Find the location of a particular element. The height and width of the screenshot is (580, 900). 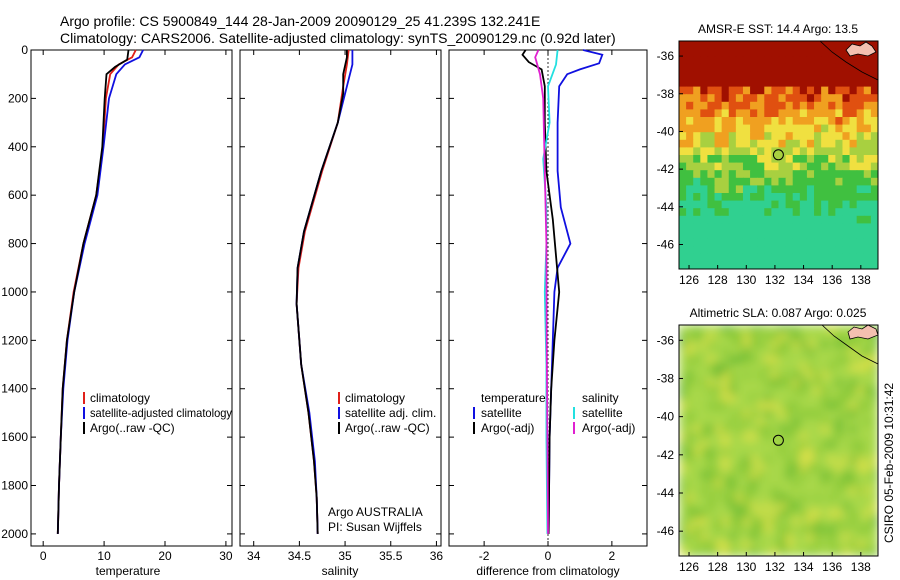

depth-tick-label: 1400 is located at coordinates (14, 389).